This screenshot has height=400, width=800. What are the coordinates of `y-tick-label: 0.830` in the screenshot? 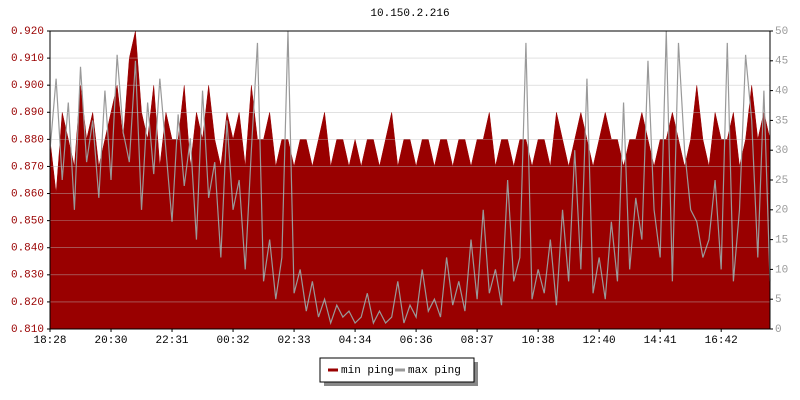 It's located at (27, 276).